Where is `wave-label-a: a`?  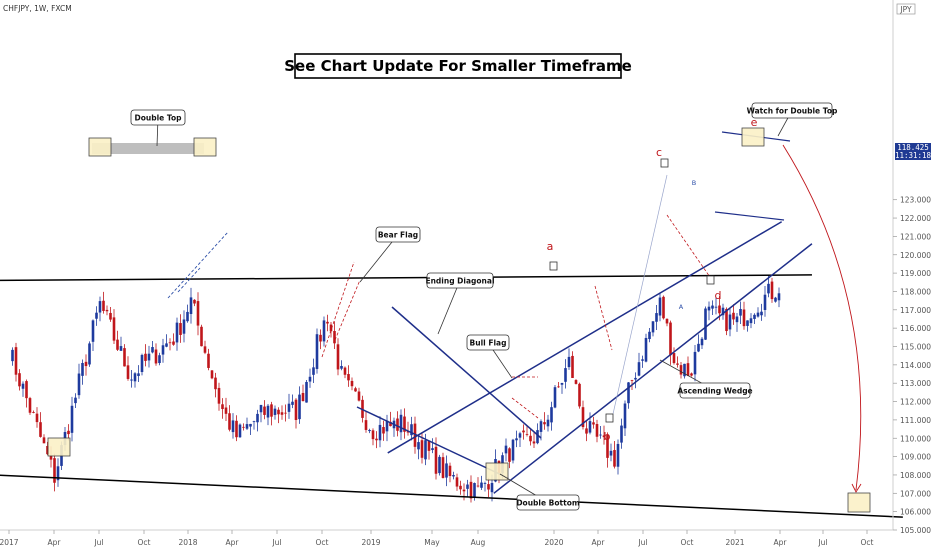
wave-label-a: a is located at coordinates (550, 246).